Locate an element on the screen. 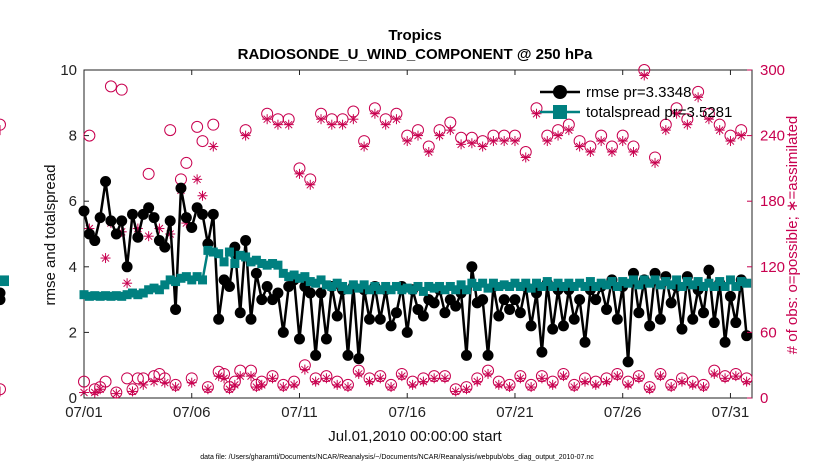 This screenshot has height=470, width=830. y2-tick-label: 120 is located at coordinates (772, 267).